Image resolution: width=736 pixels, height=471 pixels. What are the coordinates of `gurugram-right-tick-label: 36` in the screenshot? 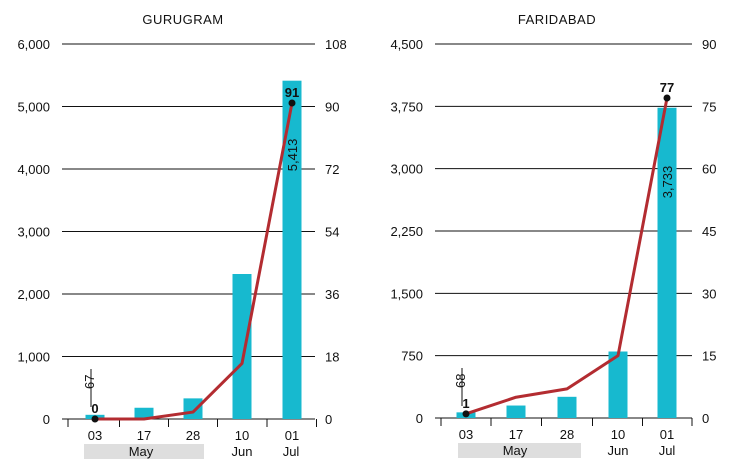 It's located at (332, 294).